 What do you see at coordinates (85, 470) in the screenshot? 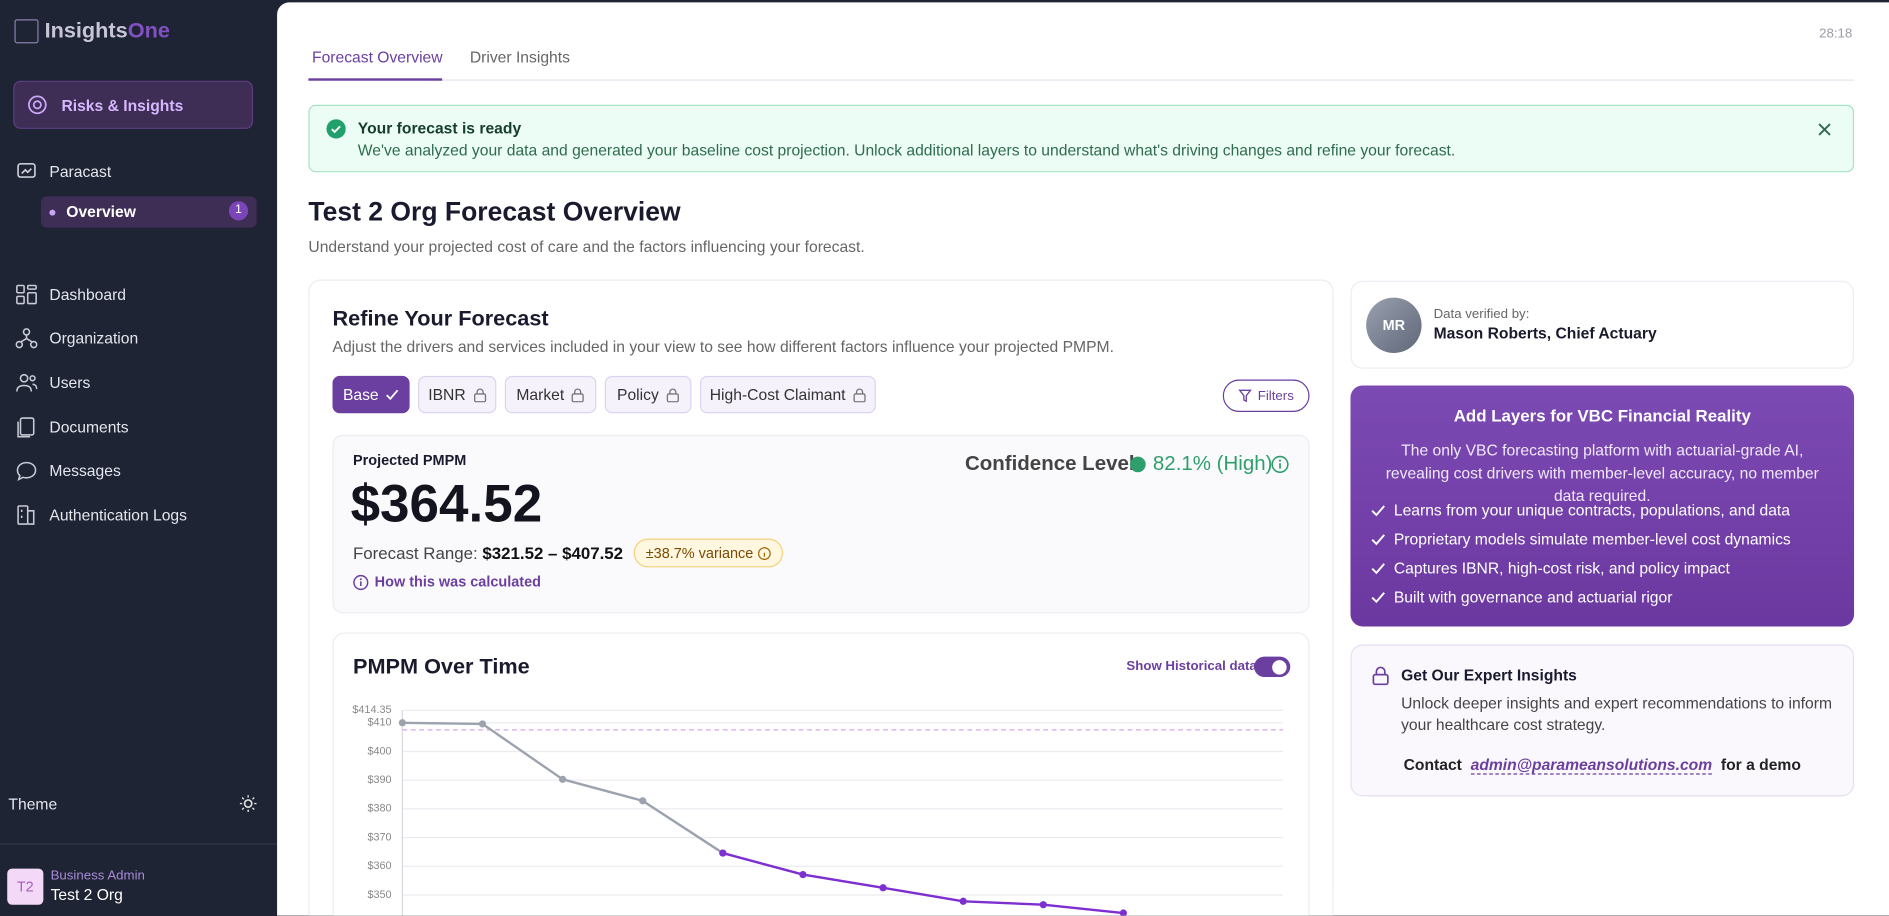
I see `nav-item: Messages` at bounding box center [85, 470].